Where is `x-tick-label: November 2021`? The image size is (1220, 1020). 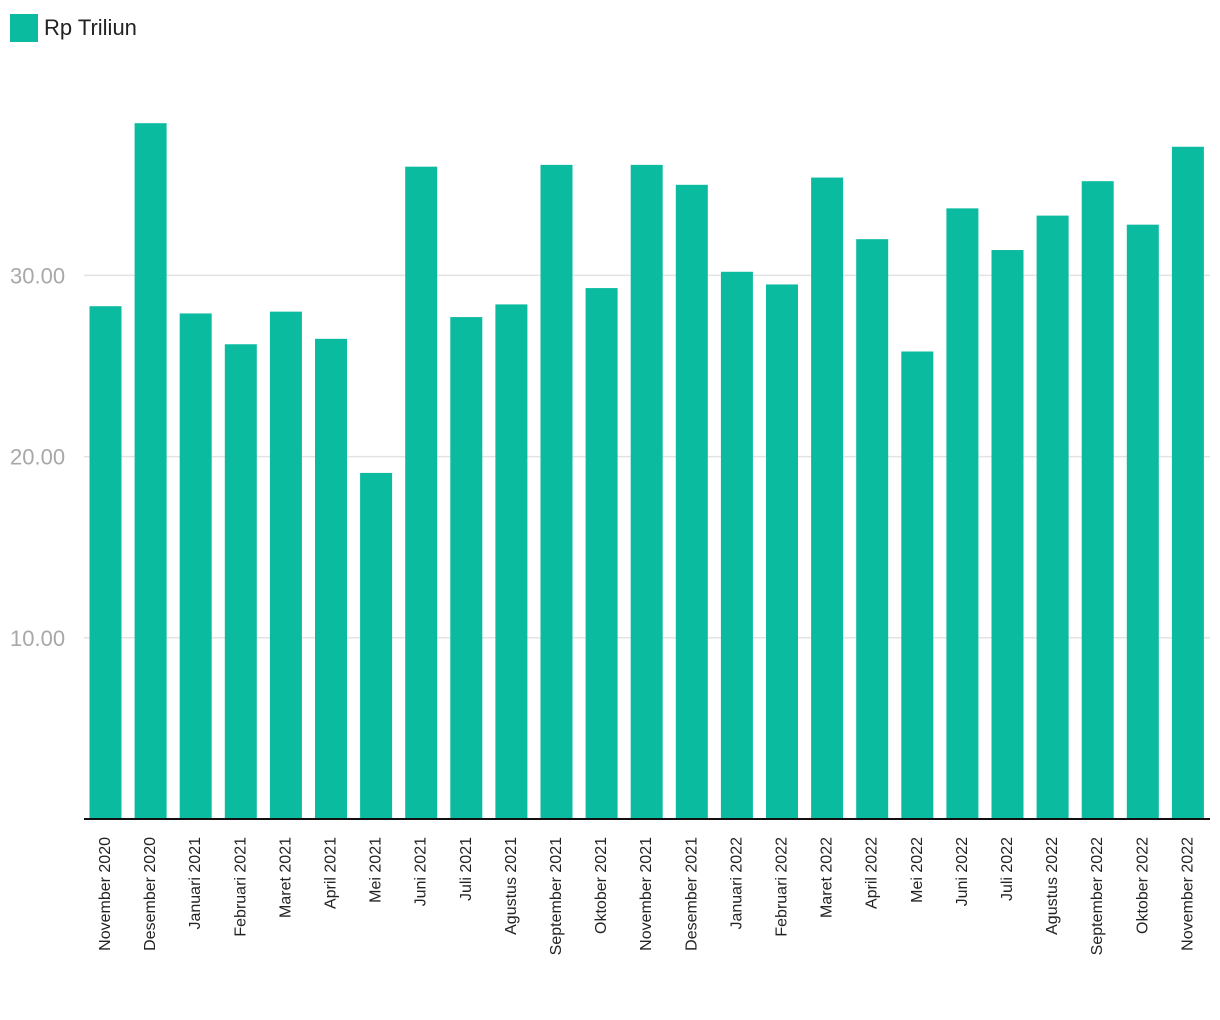 x-tick-label: November 2021 is located at coordinates (646, 894).